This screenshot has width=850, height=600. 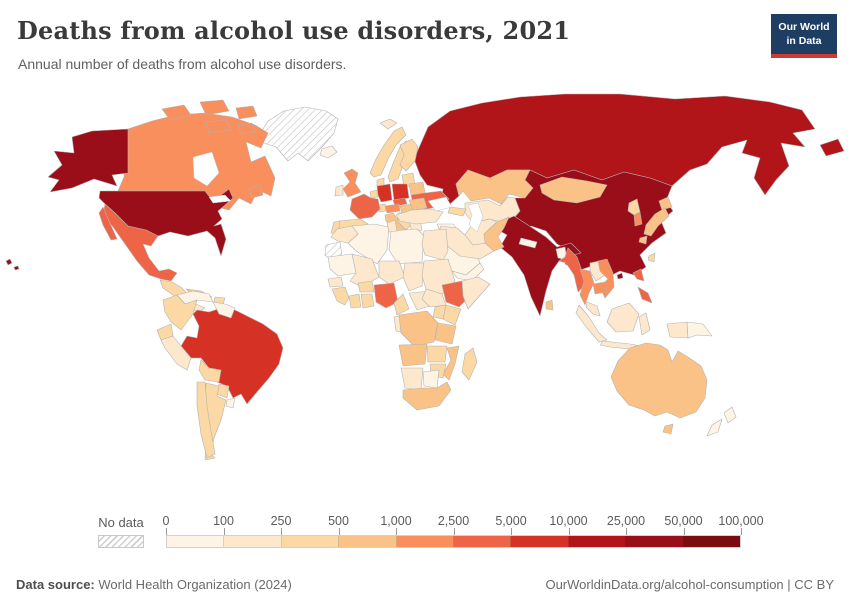 I want to click on country-myanmar, so click(x=572, y=270).